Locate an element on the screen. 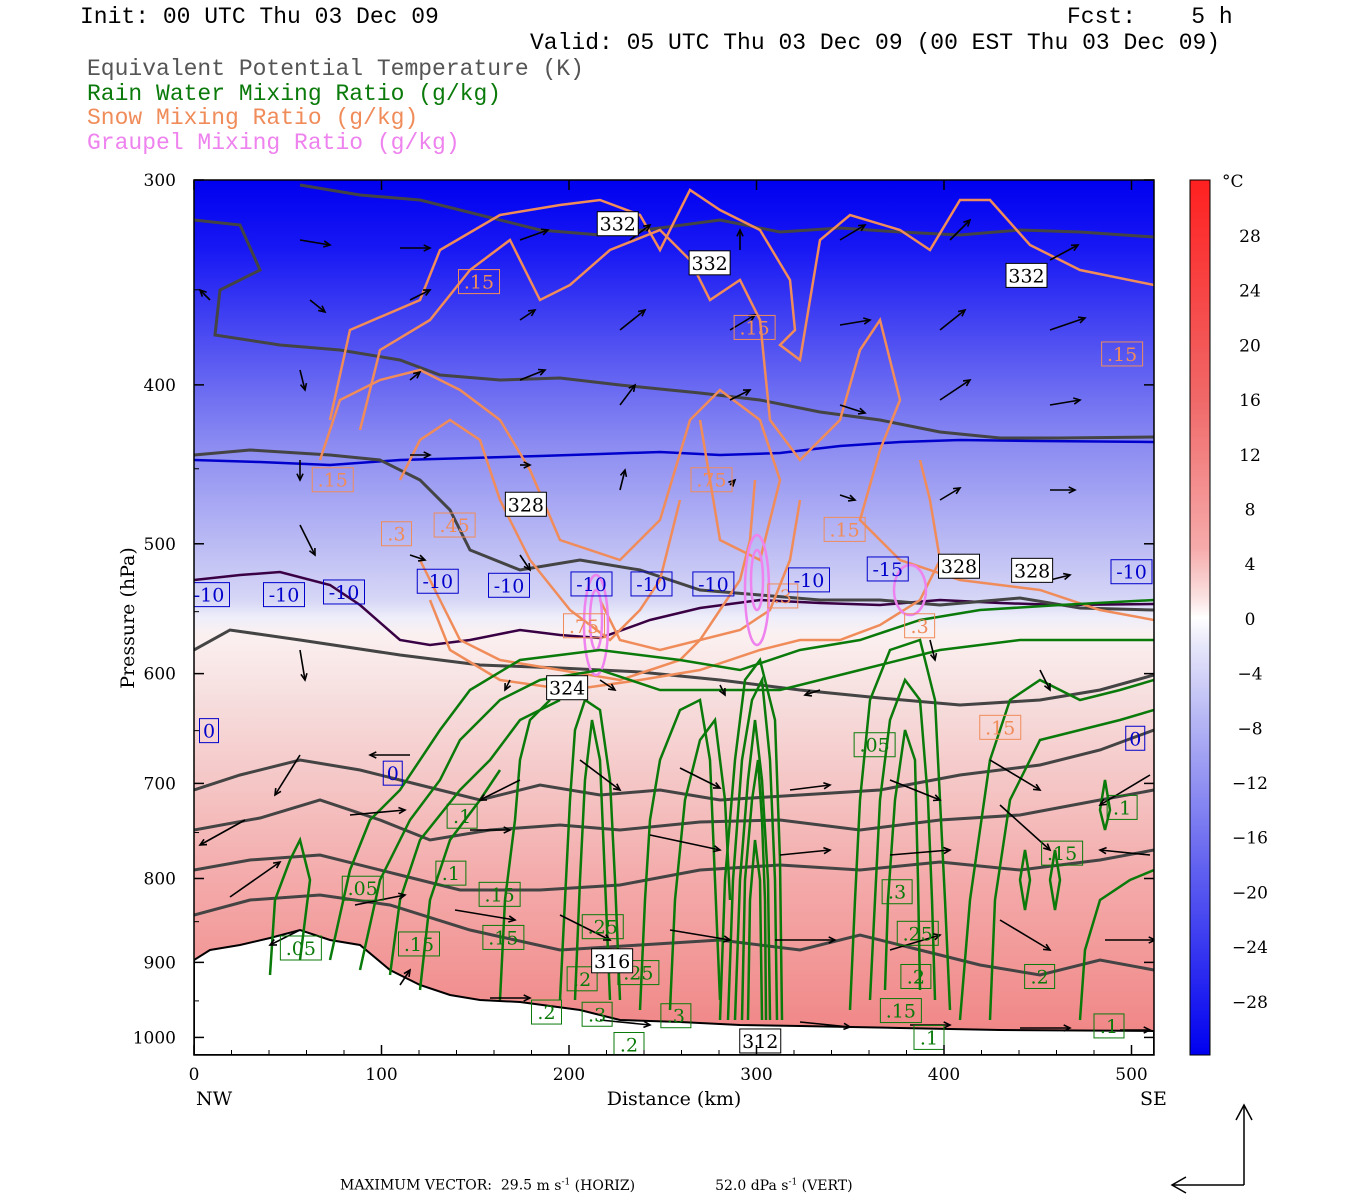 The image size is (1350, 1200). terrain is located at coordinates (674, 991).